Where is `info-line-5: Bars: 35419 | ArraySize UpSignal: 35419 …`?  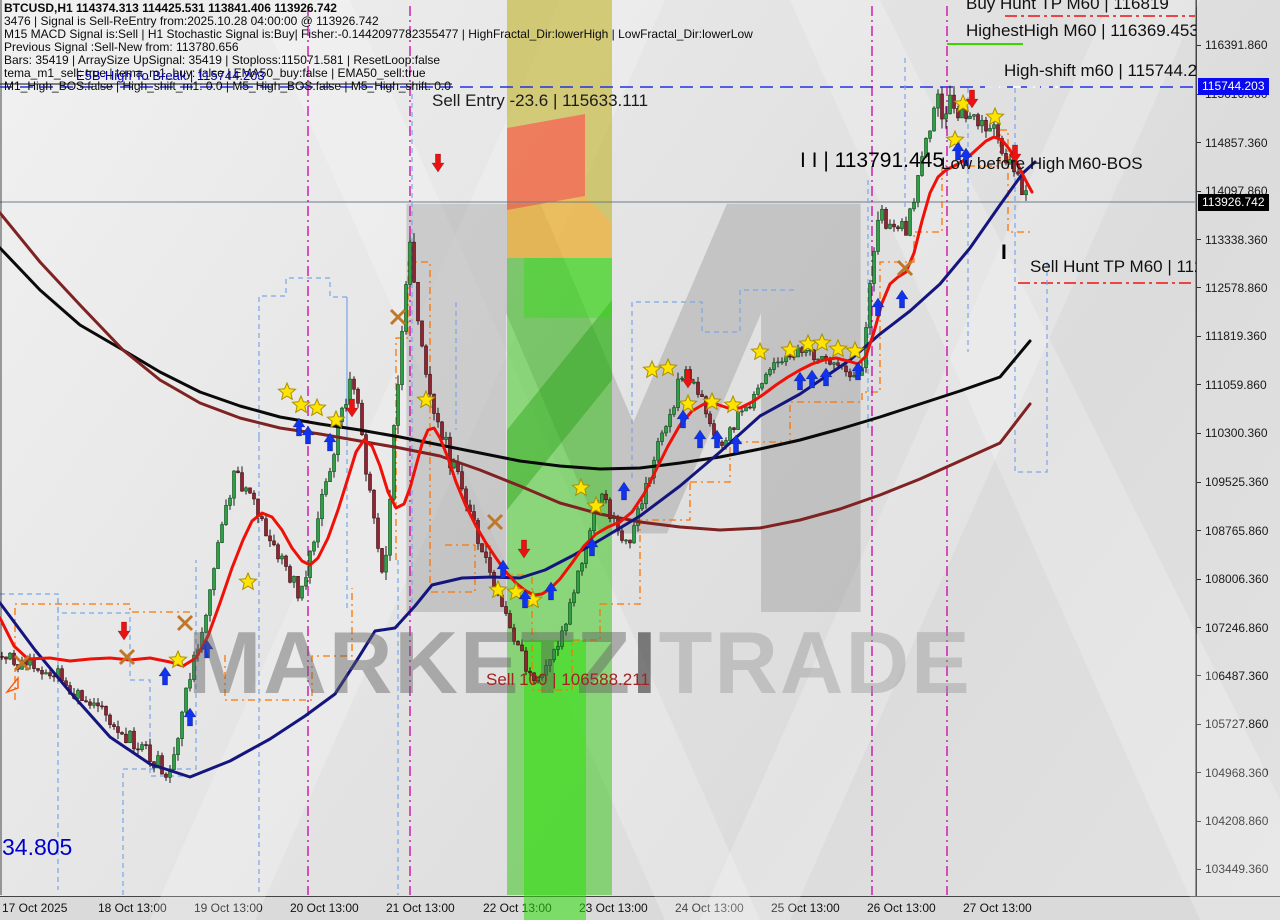 info-line-5: Bars: 35419 | ArraySize UpSignal: 35419 … is located at coordinates (222, 60).